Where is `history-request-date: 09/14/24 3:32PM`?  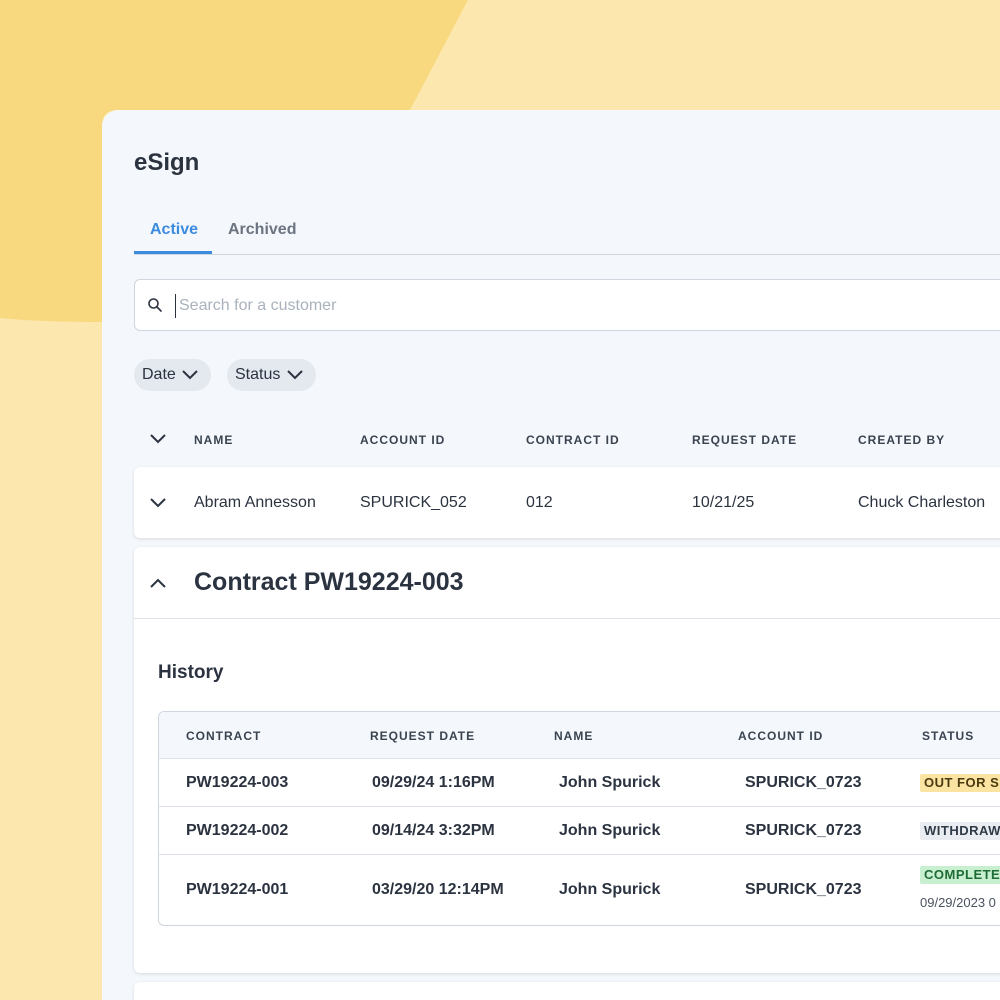 history-request-date: 09/14/24 3:32PM is located at coordinates (433, 830).